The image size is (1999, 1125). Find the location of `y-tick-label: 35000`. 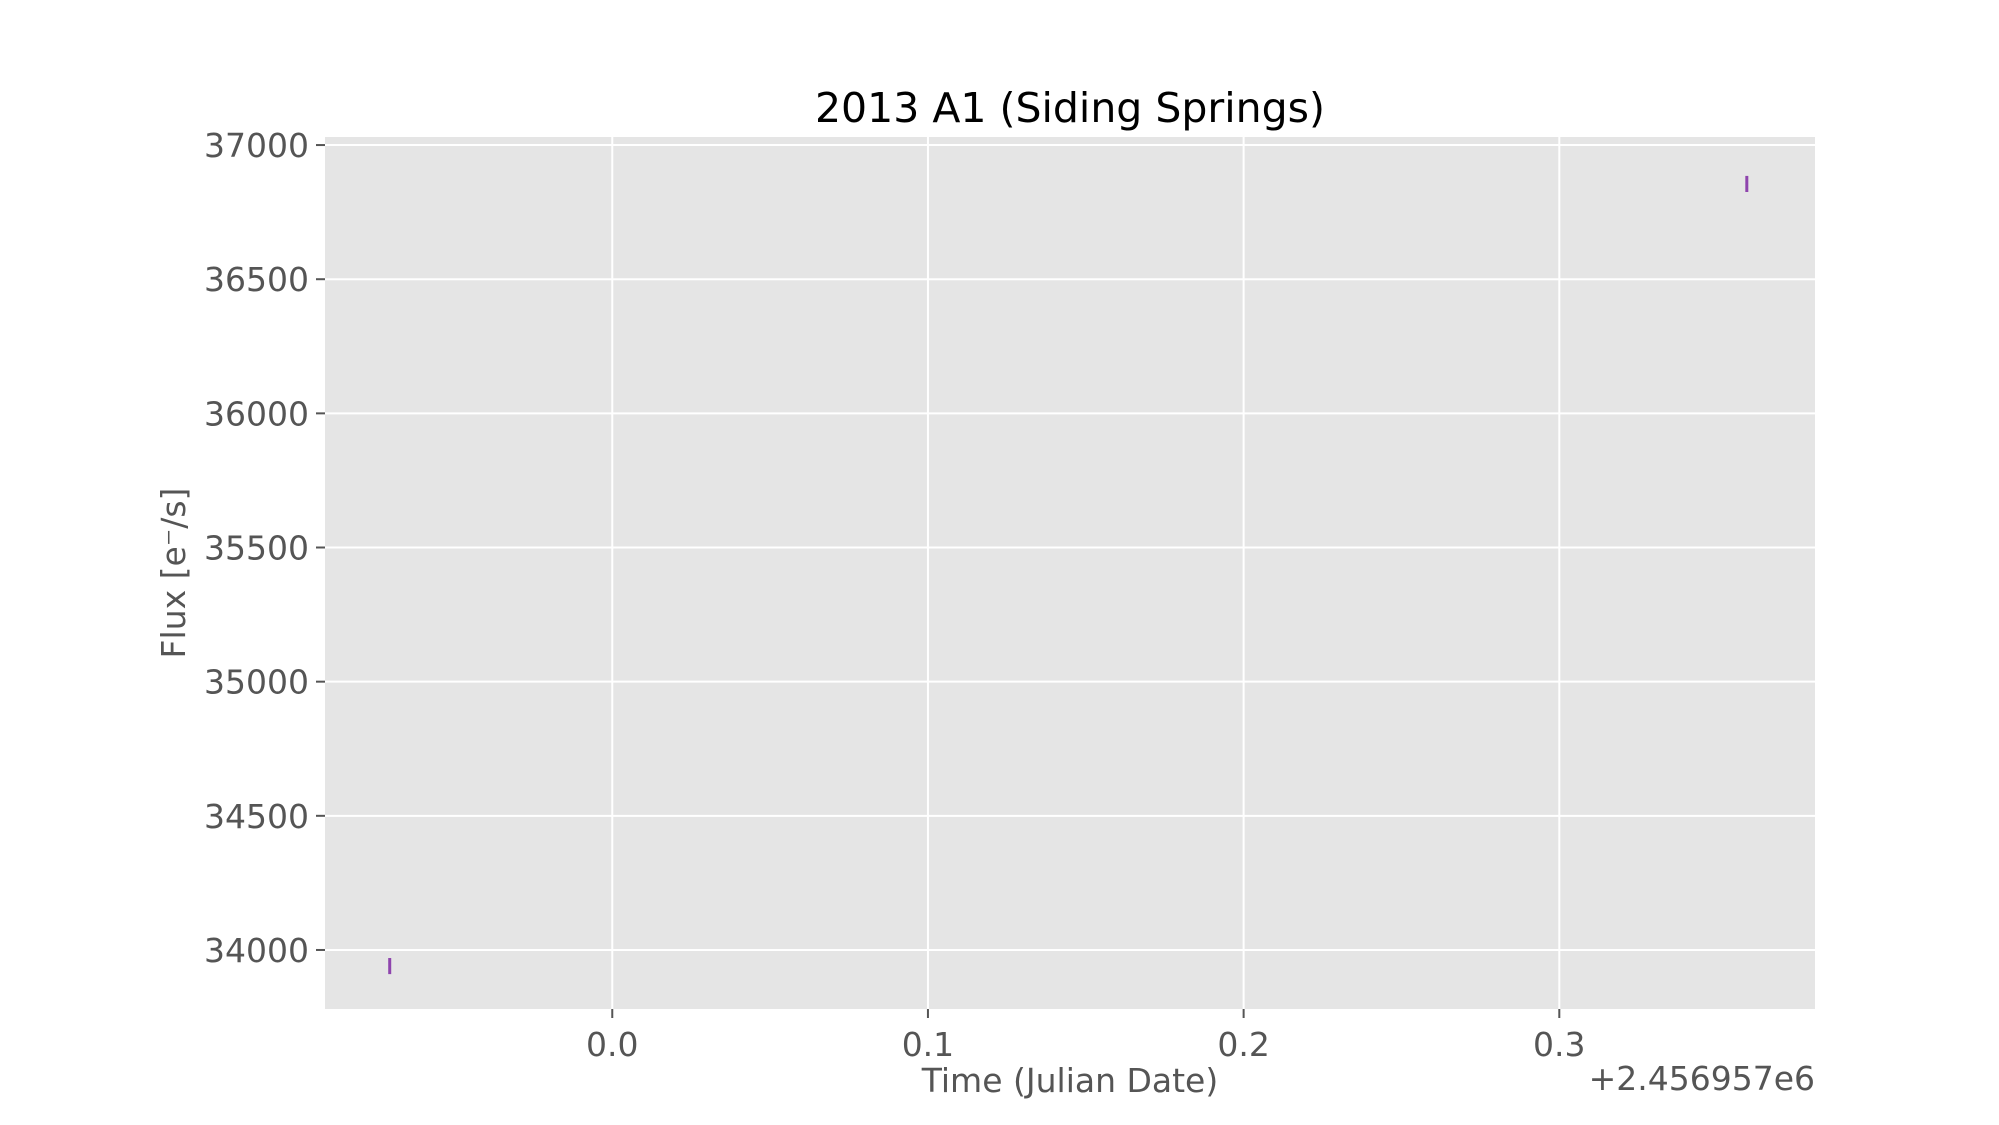

y-tick-label: 35000 is located at coordinates (256, 682).